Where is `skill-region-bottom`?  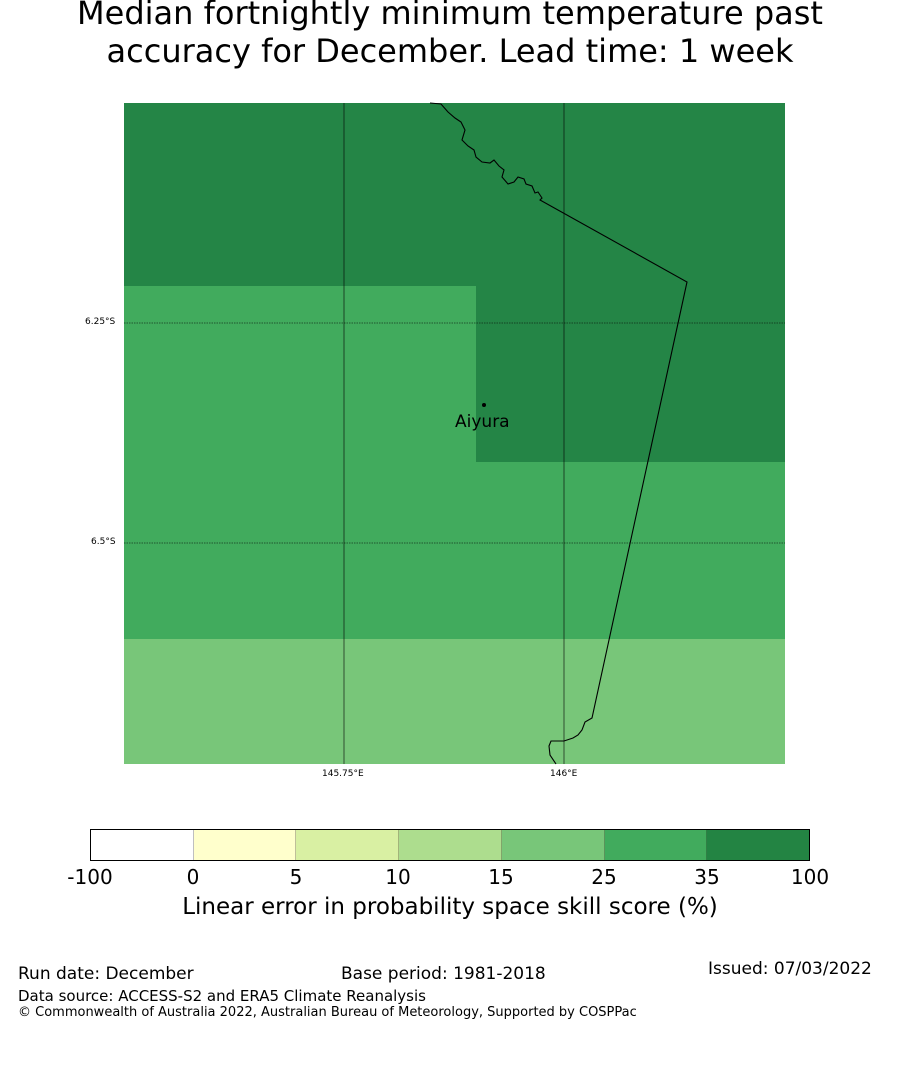
skill-region-bottom is located at coordinates (454, 701).